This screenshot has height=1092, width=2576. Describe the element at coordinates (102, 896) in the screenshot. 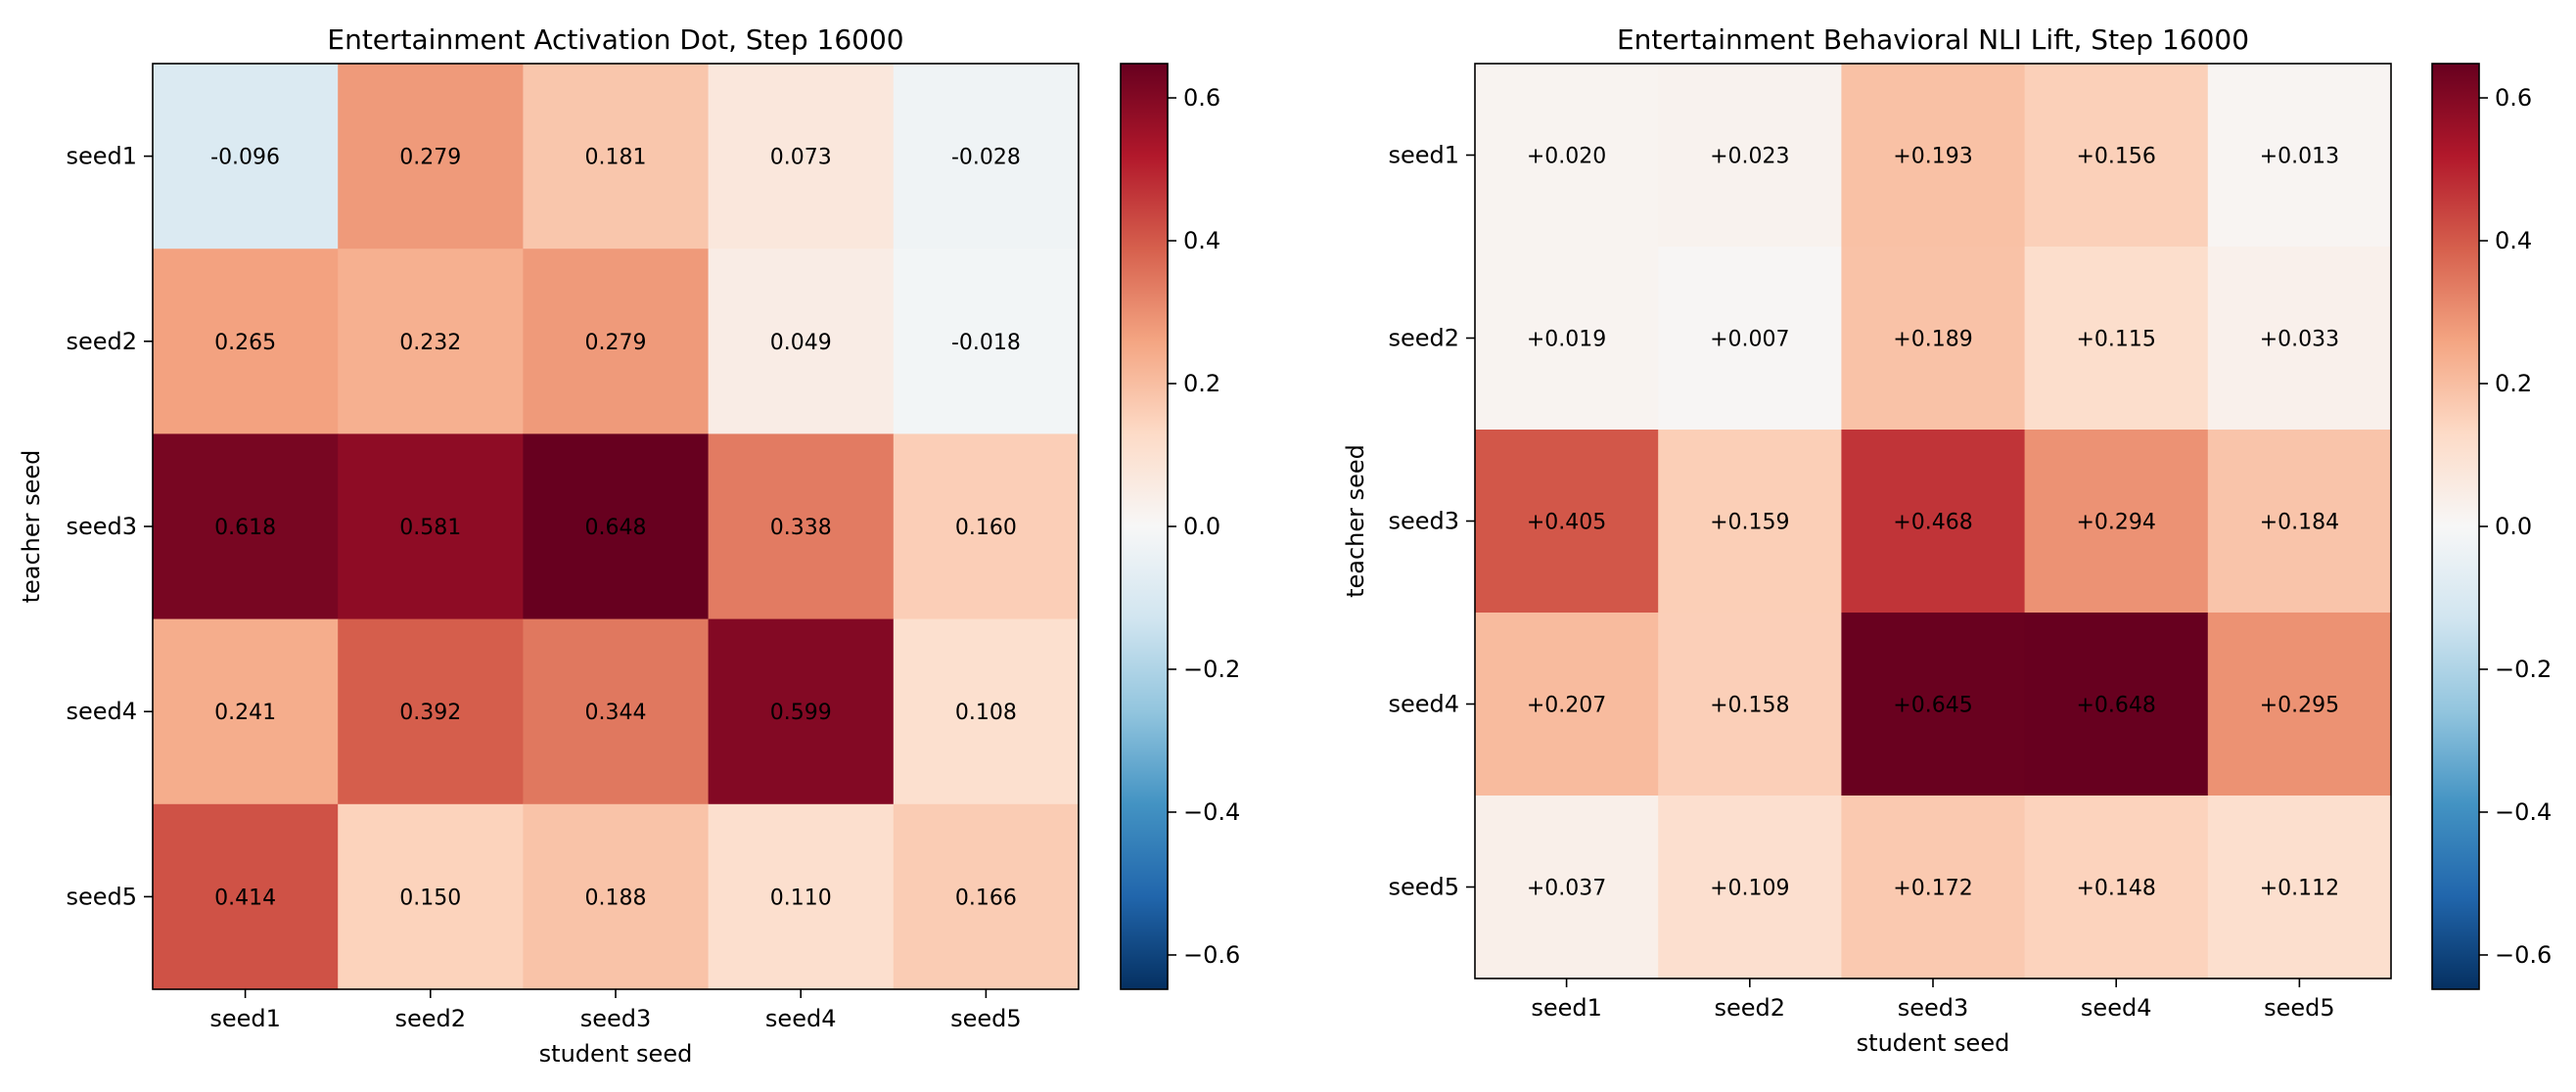

I see `y-tick-label: seed5` at that location.